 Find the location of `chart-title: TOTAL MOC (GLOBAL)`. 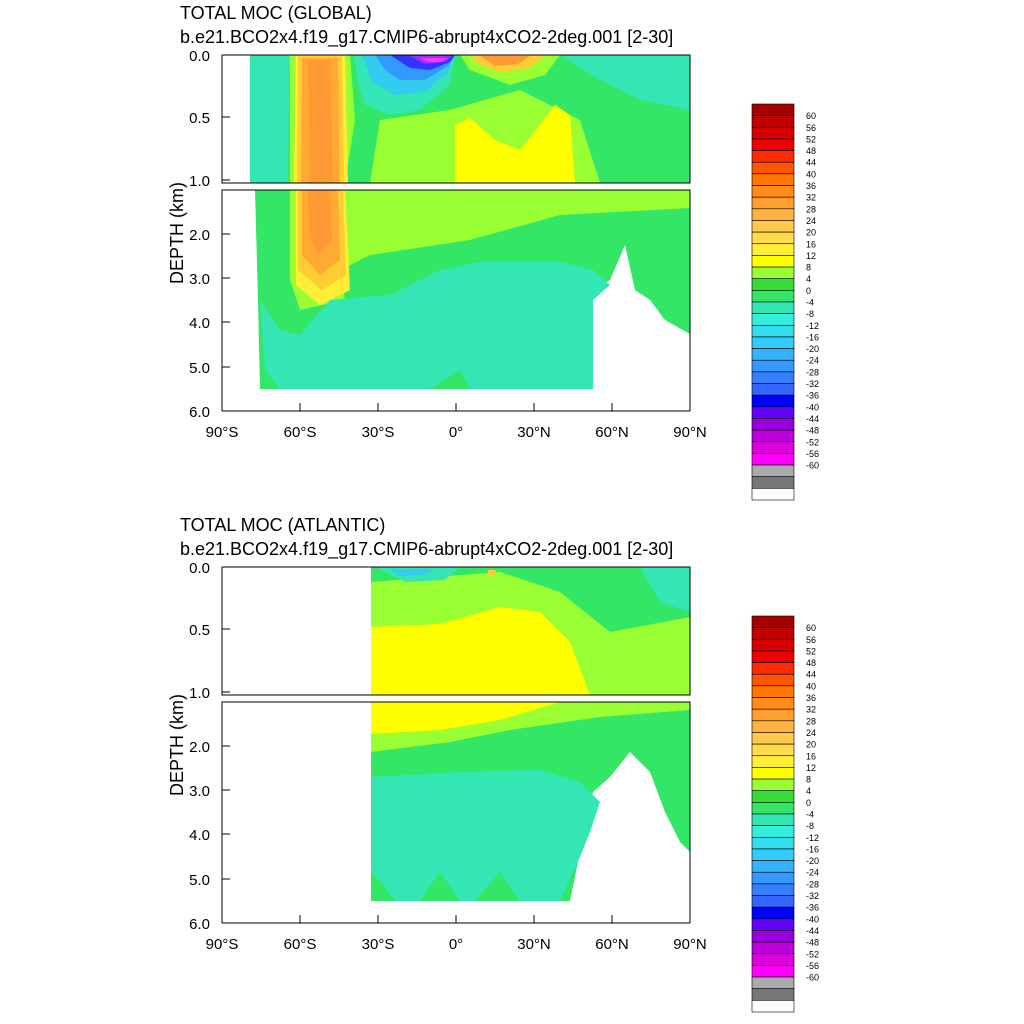

chart-title: TOTAL MOC (GLOBAL) is located at coordinates (276, 13).